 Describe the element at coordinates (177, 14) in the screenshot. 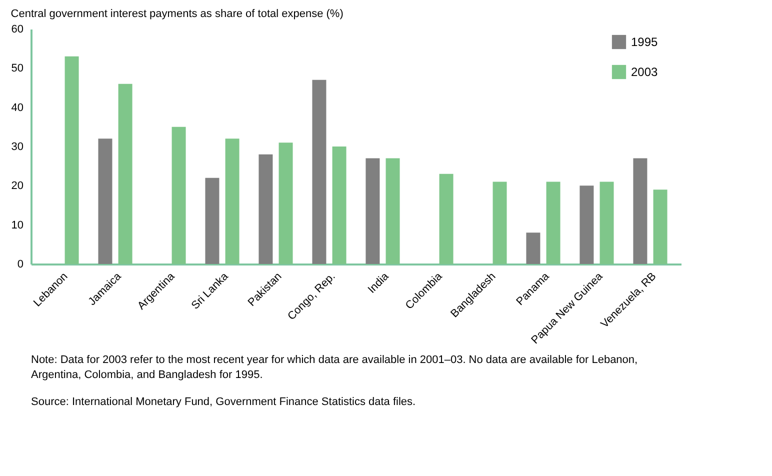

I see `chart-title: Central government interest payments as share of total expense (%)` at that location.